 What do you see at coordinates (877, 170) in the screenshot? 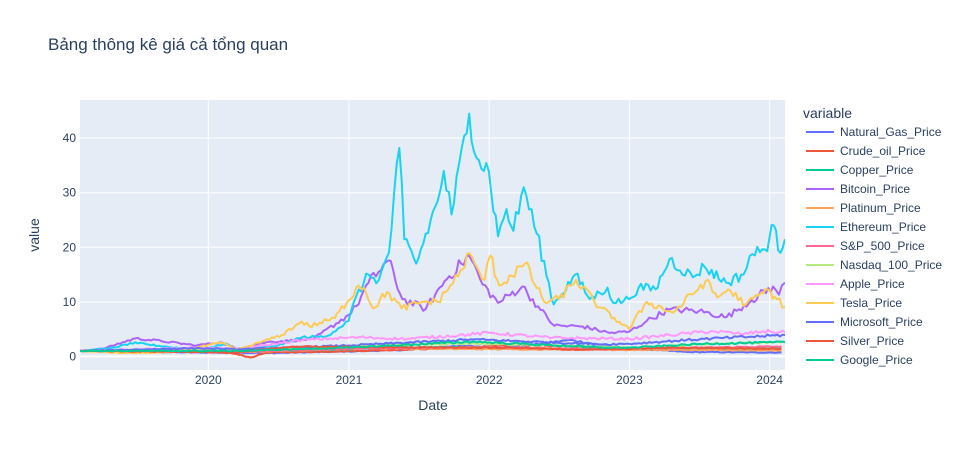
I see `legend-label: Copper_Price` at bounding box center [877, 170].